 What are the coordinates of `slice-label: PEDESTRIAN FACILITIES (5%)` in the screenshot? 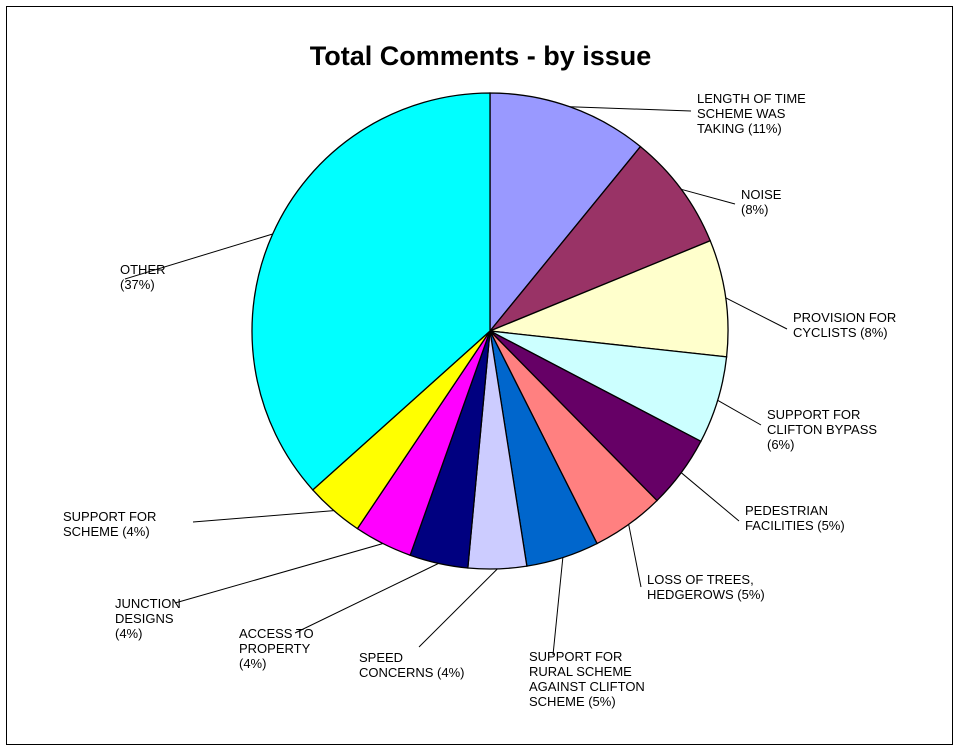 It's located at (795, 518).